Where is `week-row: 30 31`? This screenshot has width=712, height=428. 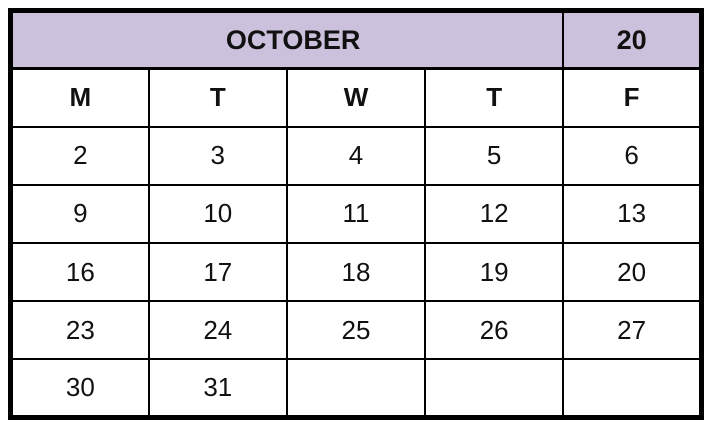 week-row: 30 31 is located at coordinates (356, 388).